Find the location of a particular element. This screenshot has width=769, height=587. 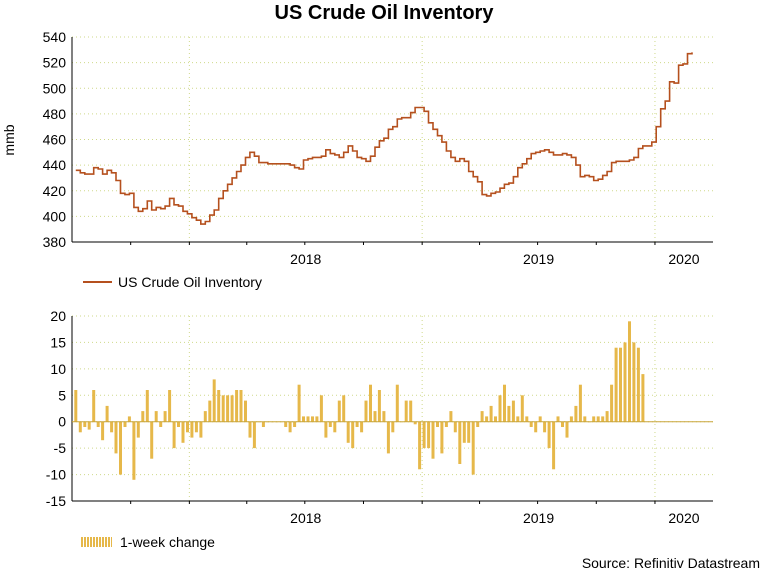

inventory-y-tick-label: 460 is located at coordinates (55, 140).